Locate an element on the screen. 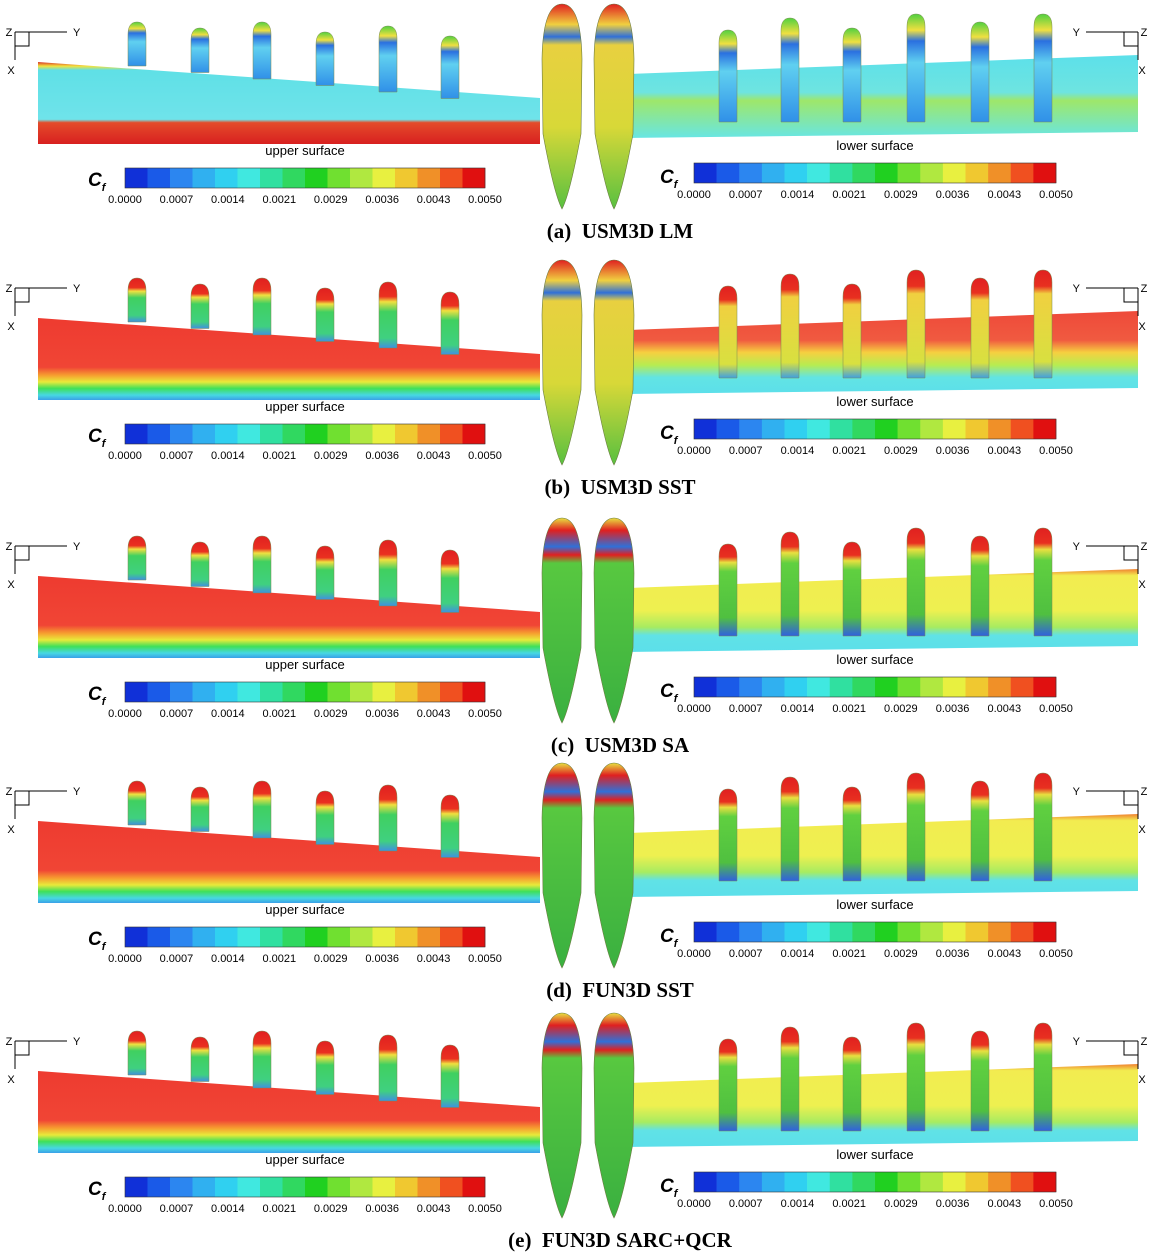 The height and width of the screenshot is (1255, 1159). surface-label: lower surface is located at coordinates (874, 1154).